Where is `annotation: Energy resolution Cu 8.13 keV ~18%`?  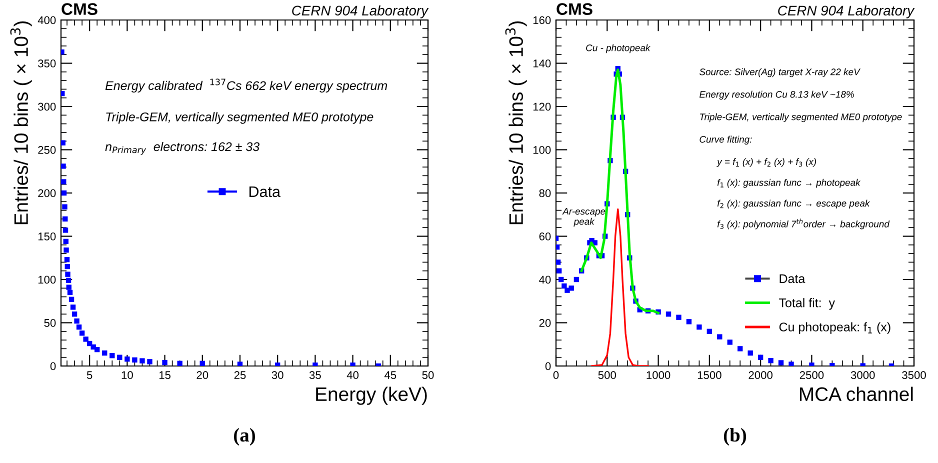
annotation: Energy resolution Cu 8.13 keV ~18% is located at coordinates (776, 95).